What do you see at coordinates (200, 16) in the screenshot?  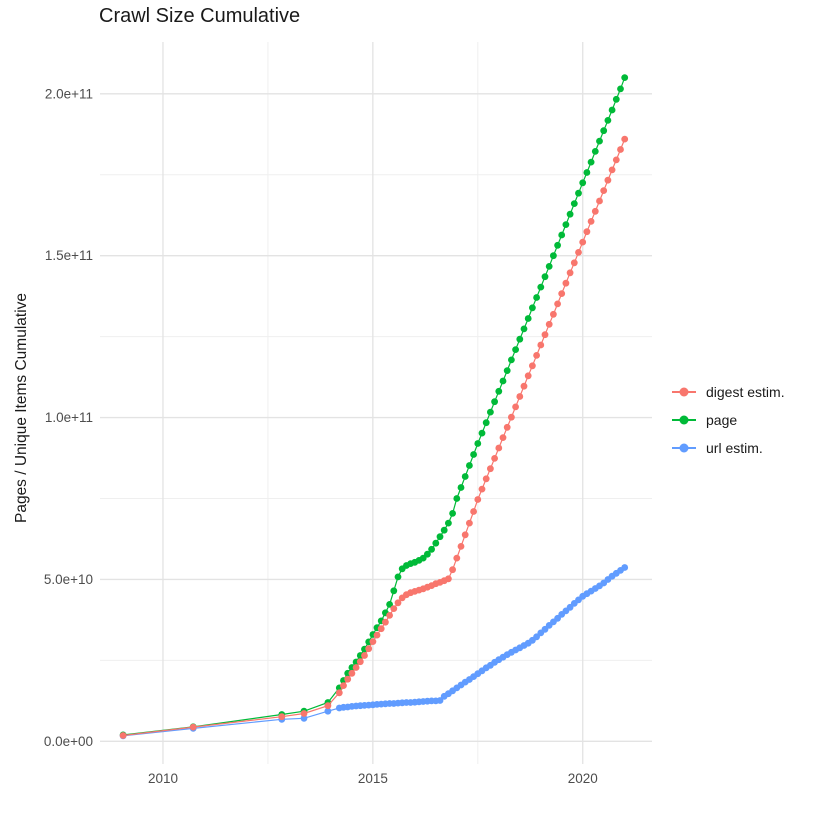 I see `chart-title: Crawl Size Cumulative` at bounding box center [200, 16].